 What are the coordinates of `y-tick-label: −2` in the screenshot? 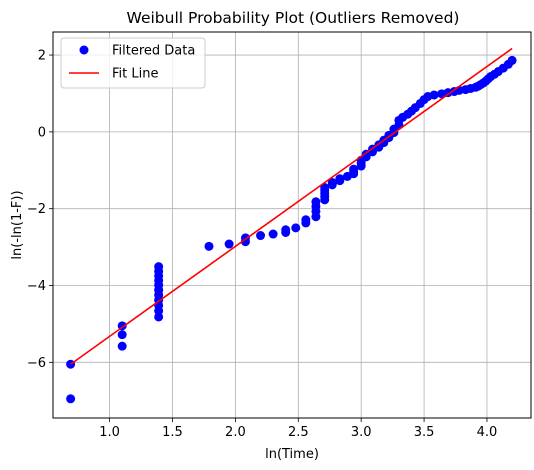 It's located at (36, 209).